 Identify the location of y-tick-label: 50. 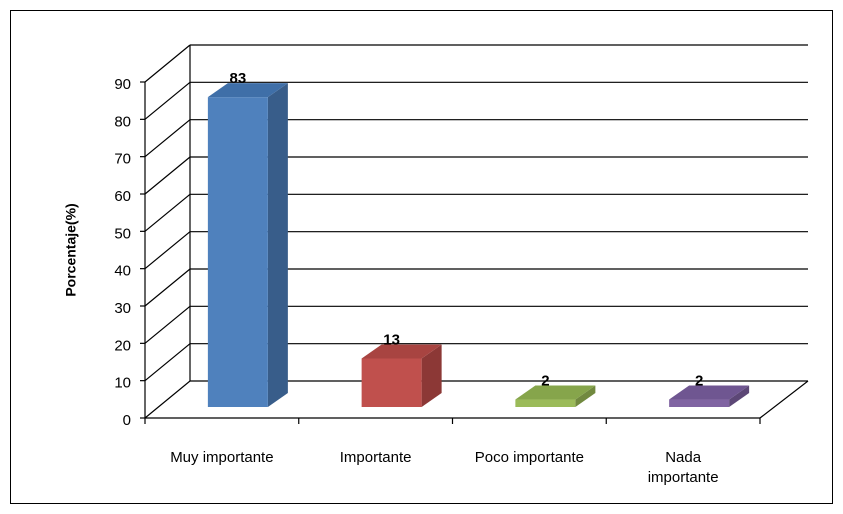
(122, 233).